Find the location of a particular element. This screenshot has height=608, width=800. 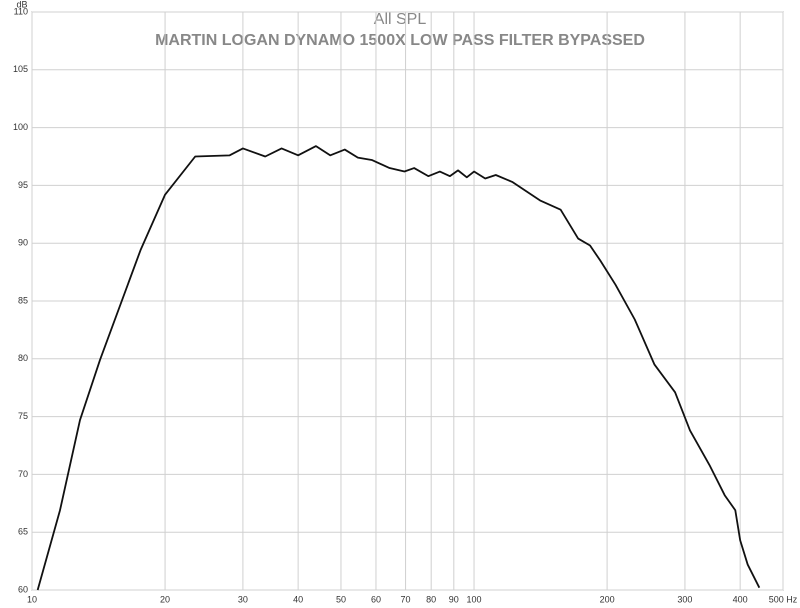

y-tick-label: 110 is located at coordinates (21, 11).